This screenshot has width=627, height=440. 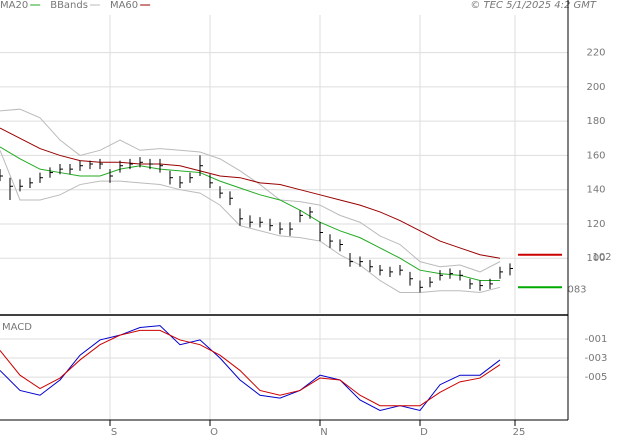 I want to click on y-tick-label: -003, so click(x=596, y=358).